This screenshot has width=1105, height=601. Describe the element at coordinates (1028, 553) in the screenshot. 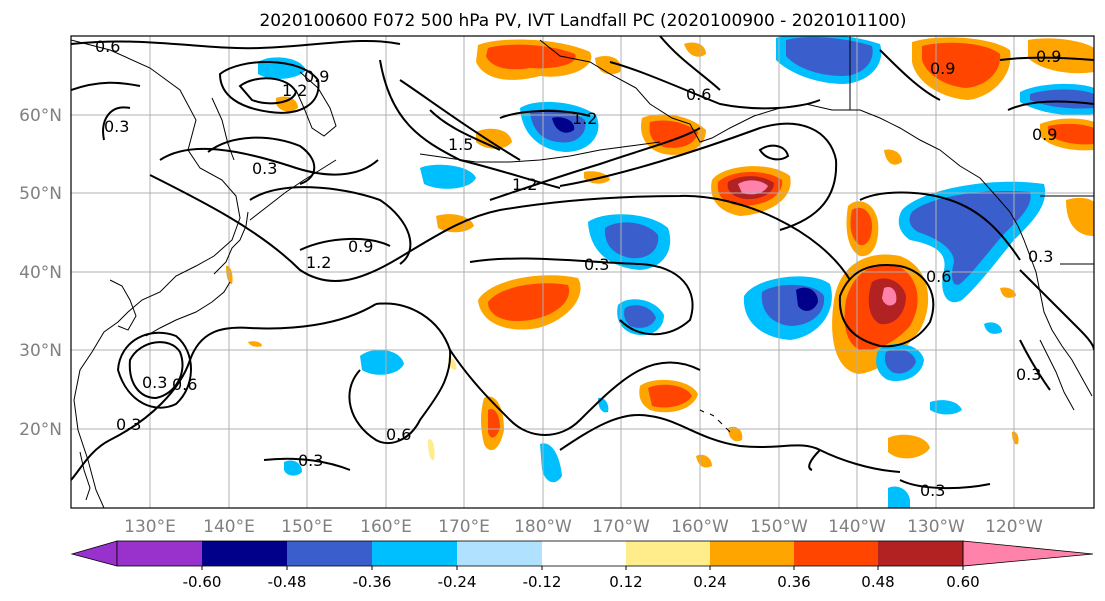

I see `colorbar-extend-high` at that location.